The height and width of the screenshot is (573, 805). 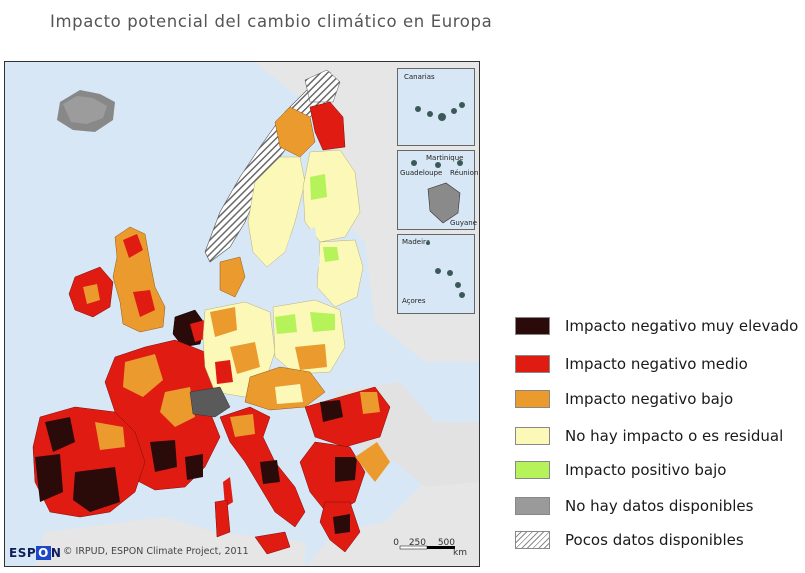 I want to click on legend-item-low-negative: Impacto negativo bajo, so click(x=660, y=399).